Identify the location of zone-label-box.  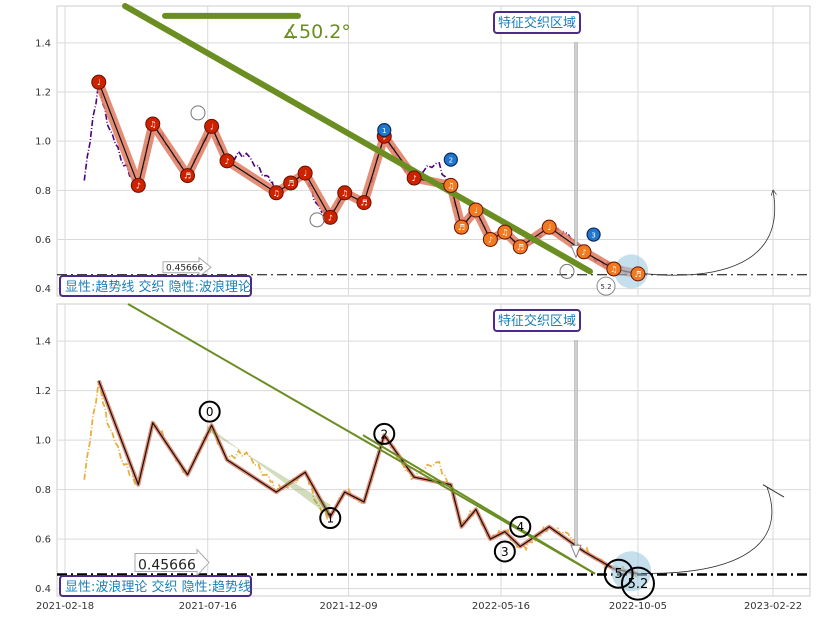
(537, 320).